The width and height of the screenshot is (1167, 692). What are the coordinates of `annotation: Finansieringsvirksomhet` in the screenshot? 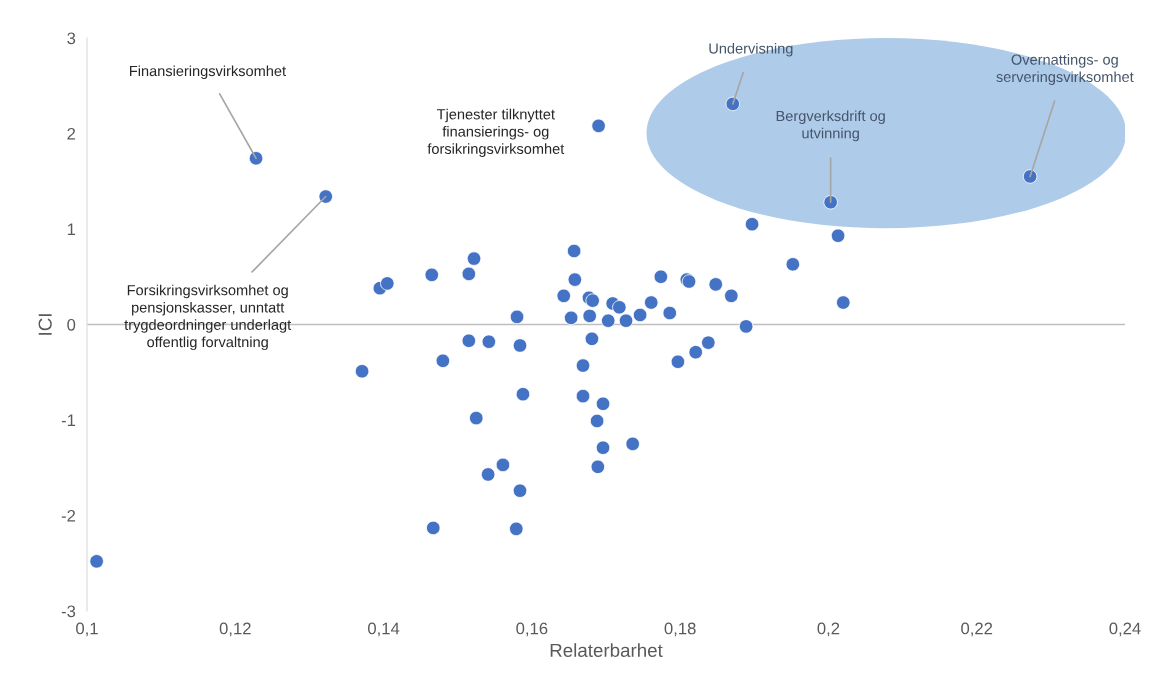 It's located at (208, 72).